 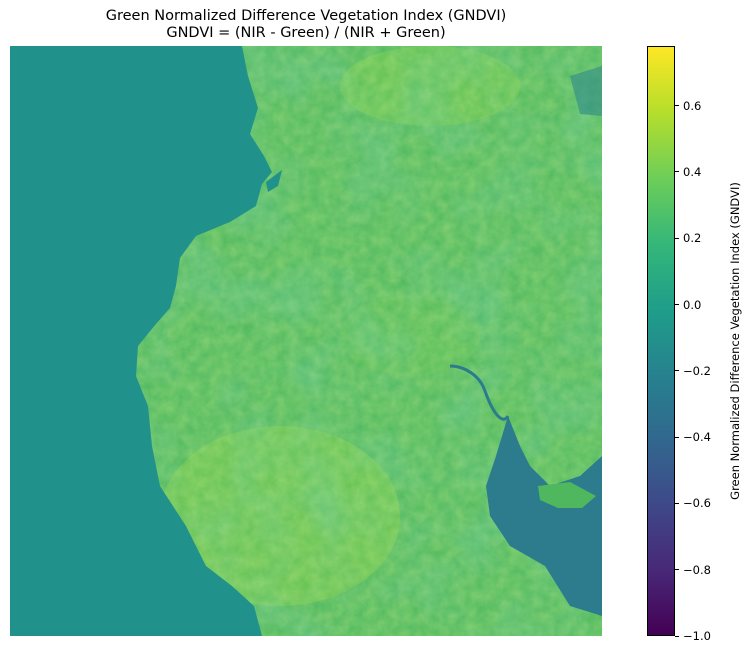 I want to click on colorbar-tick: −1.0, so click(x=693, y=636).